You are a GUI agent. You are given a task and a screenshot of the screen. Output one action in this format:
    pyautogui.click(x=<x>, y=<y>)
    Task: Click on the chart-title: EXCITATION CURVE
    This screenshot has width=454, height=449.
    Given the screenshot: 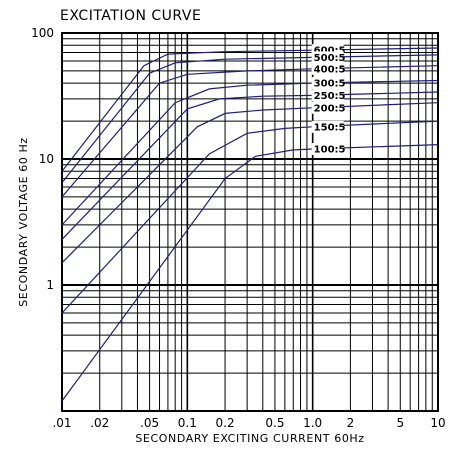 What is the action you would take?
    pyautogui.click(x=130, y=16)
    